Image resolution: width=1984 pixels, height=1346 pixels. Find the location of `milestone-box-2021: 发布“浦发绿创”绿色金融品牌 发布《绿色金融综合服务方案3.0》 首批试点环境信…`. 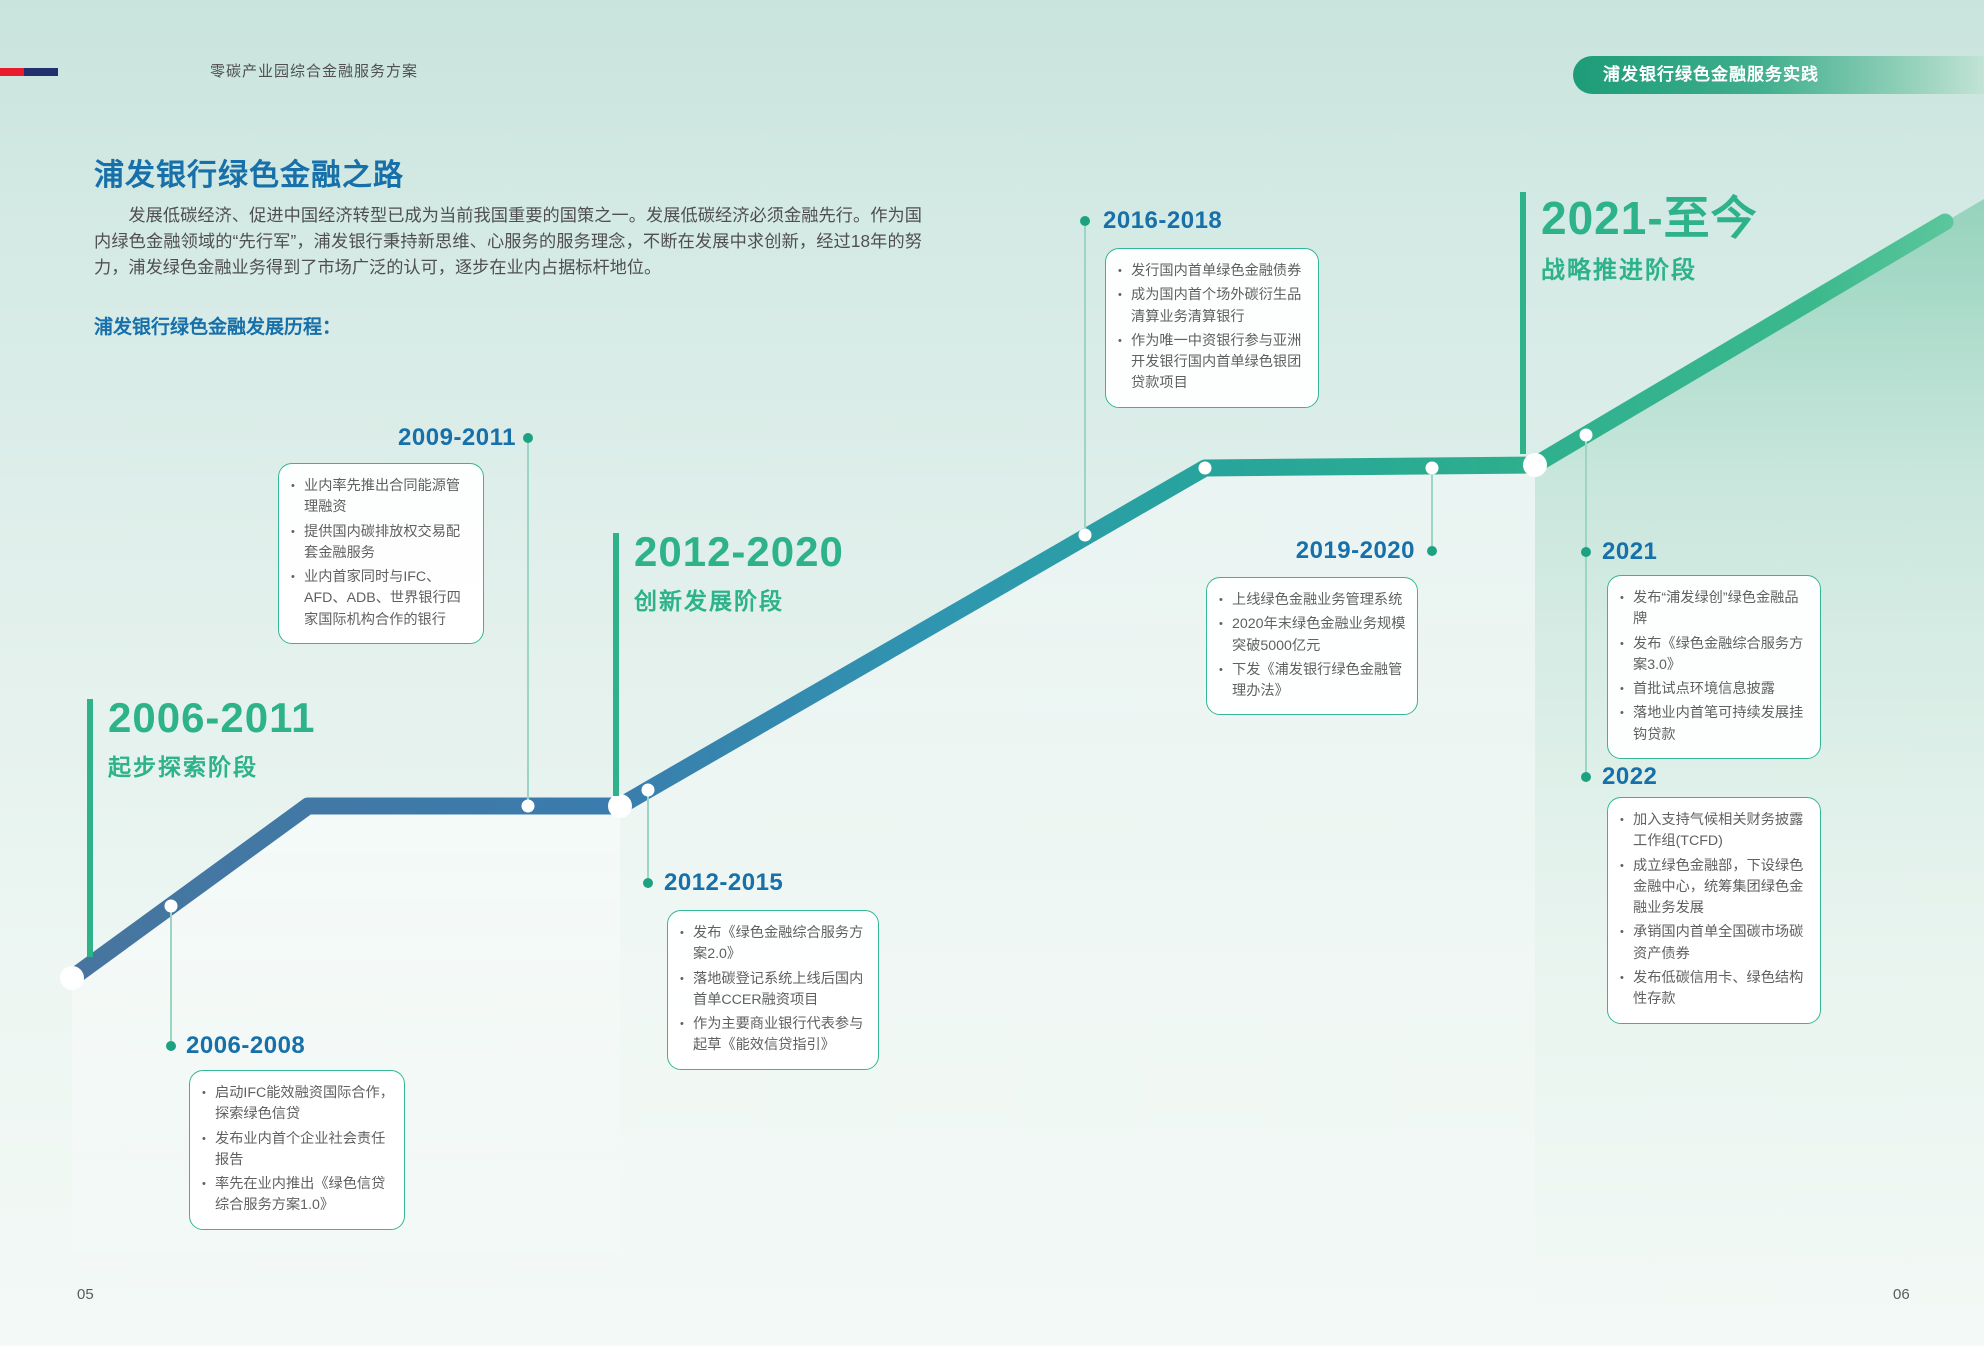

milestone-box-2021: 发布“浦发绿创”绿色金融品牌 发布《绿色金融综合服务方案3.0》 首批试点环境信… is located at coordinates (1714, 667).